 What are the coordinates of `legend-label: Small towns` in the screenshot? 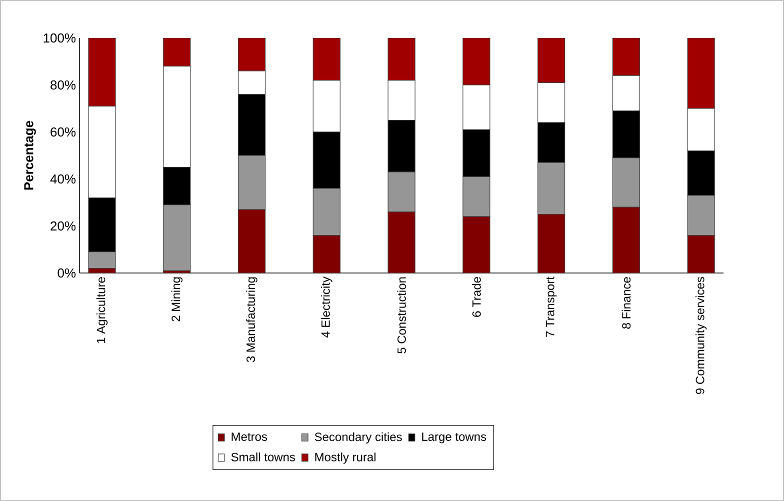 It's located at (263, 457).